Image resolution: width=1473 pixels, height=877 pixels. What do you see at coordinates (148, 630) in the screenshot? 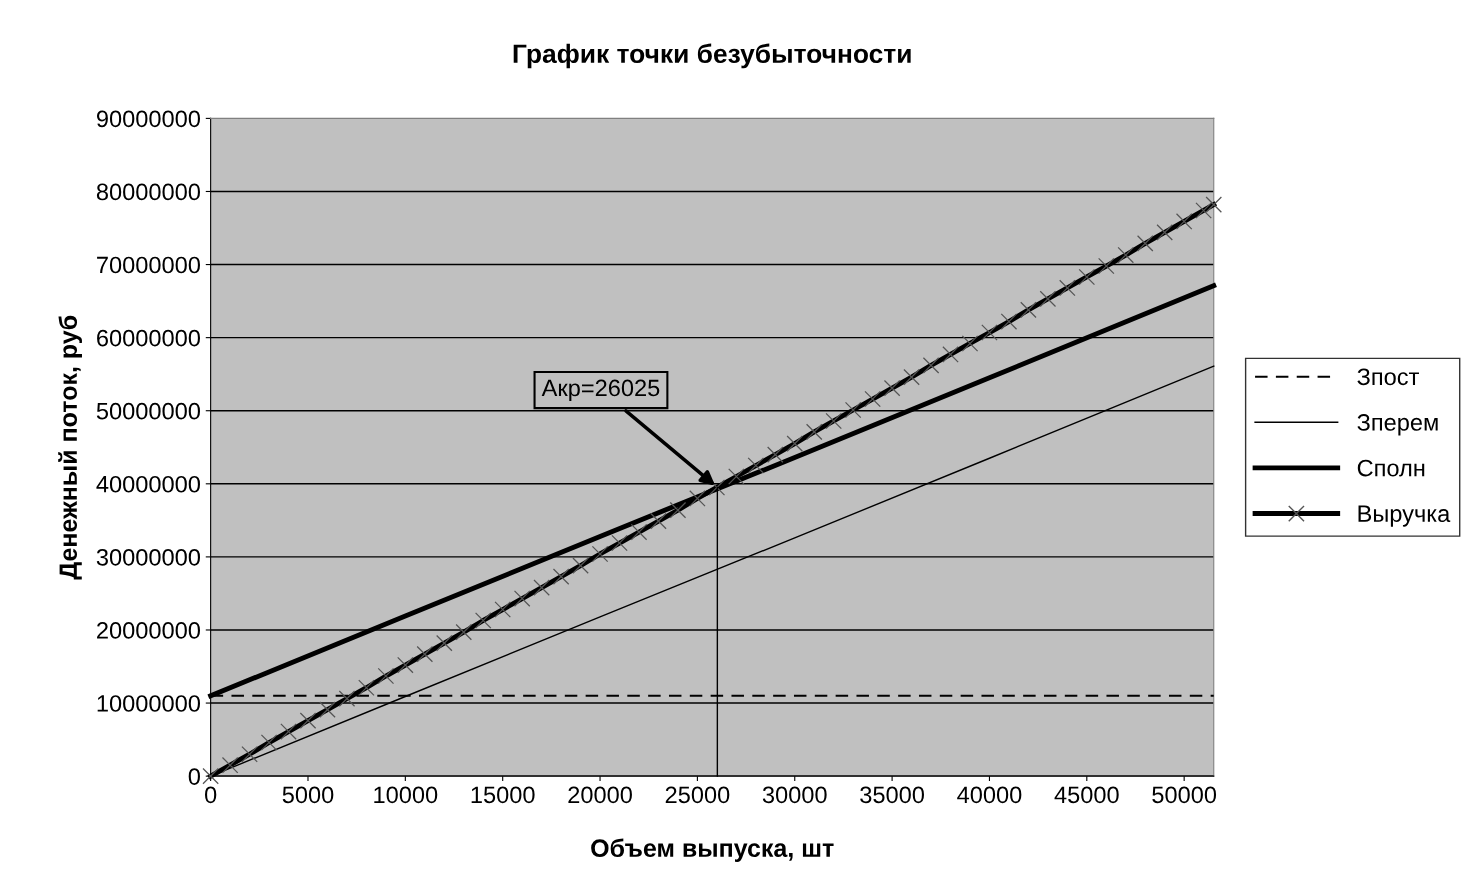
I see `y-tick-label: 20000000` at bounding box center [148, 630].